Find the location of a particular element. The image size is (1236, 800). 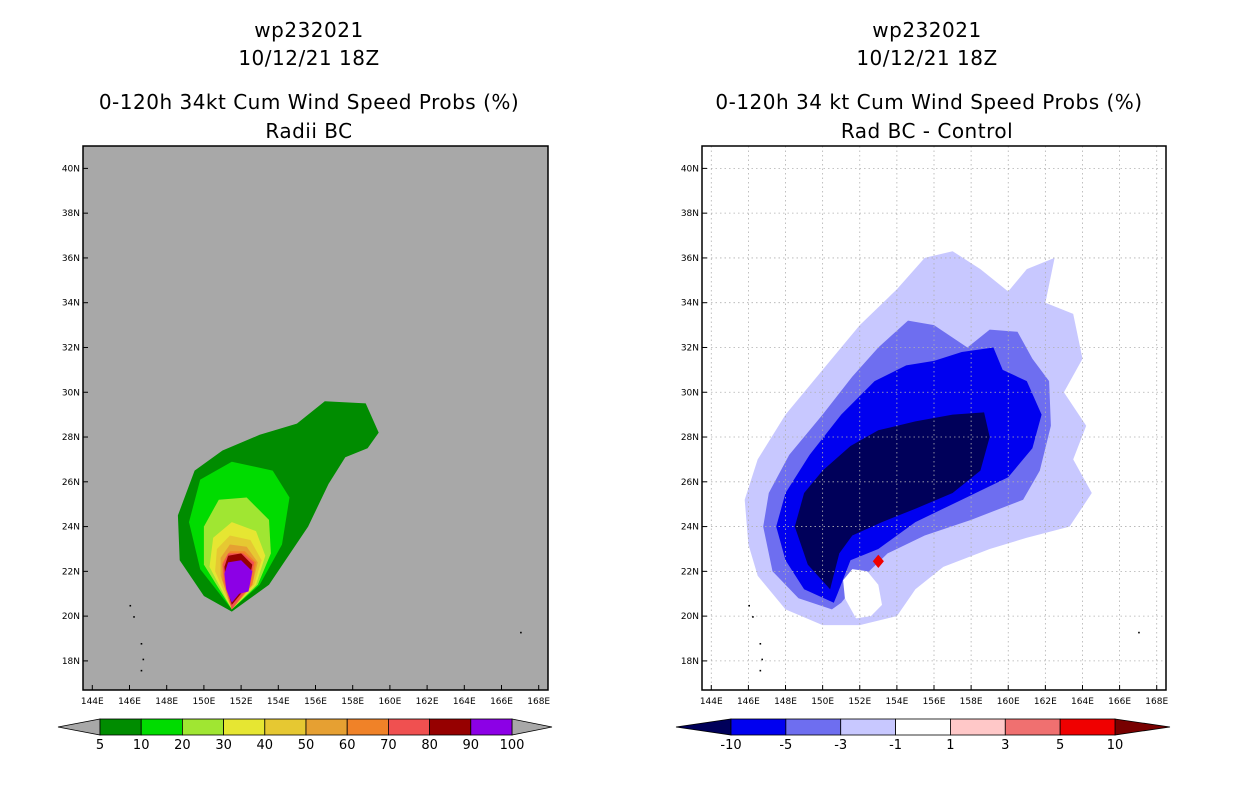

right-colorbar-label: -1 is located at coordinates (895, 745).